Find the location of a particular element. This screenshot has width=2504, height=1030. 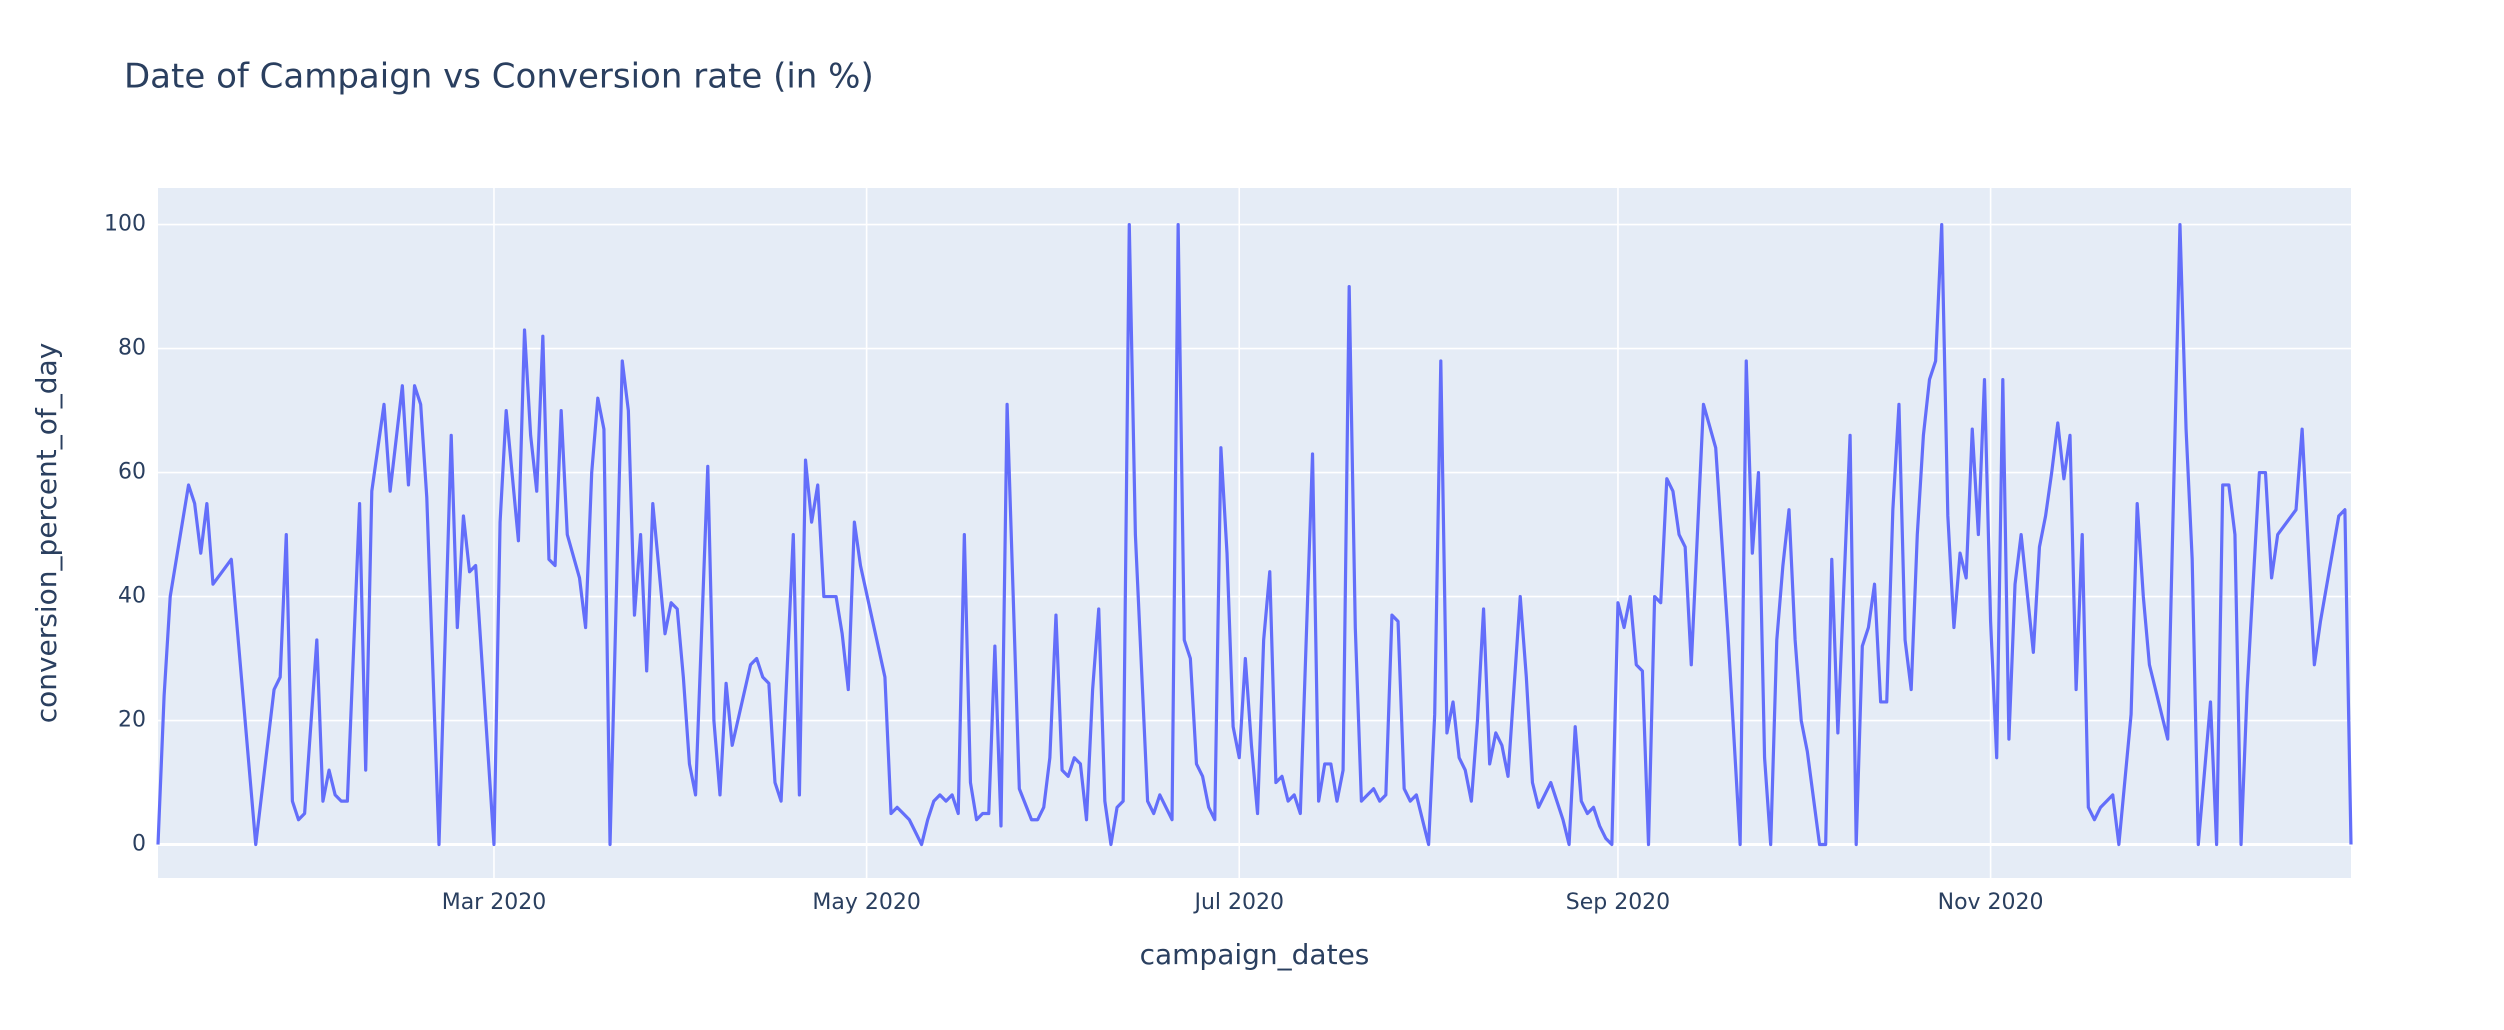

y-axis-title: conversion_percent_of_day is located at coordinates (46, 533).